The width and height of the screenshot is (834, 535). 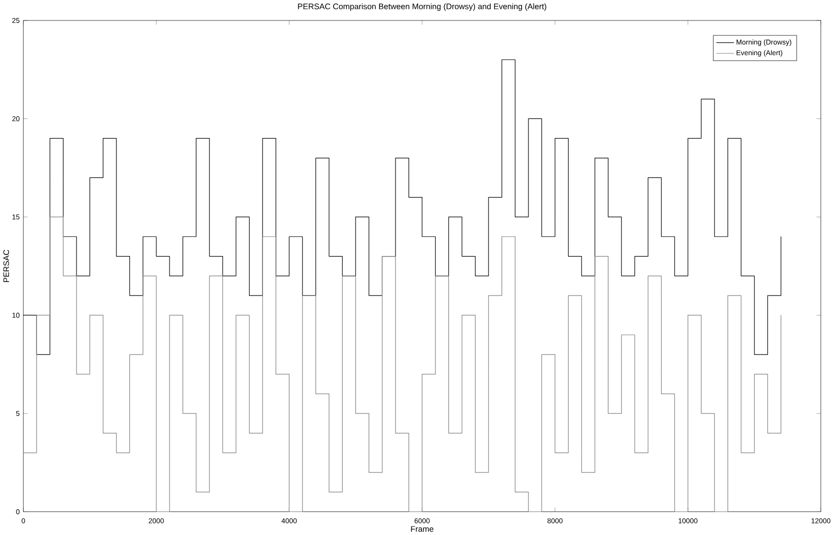 What do you see at coordinates (422, 7) in the screenshot?
I see `chart-title: PERSAC Comparison Between Morning (Drowsy) and Evening (Alert)` at bounding box center [422, 7].